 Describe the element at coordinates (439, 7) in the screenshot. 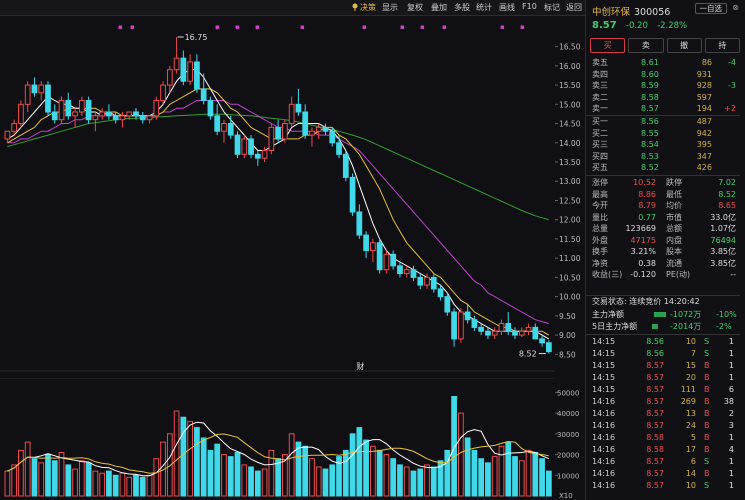

I see `toolbar-item-overlay: 叠加` at that location.